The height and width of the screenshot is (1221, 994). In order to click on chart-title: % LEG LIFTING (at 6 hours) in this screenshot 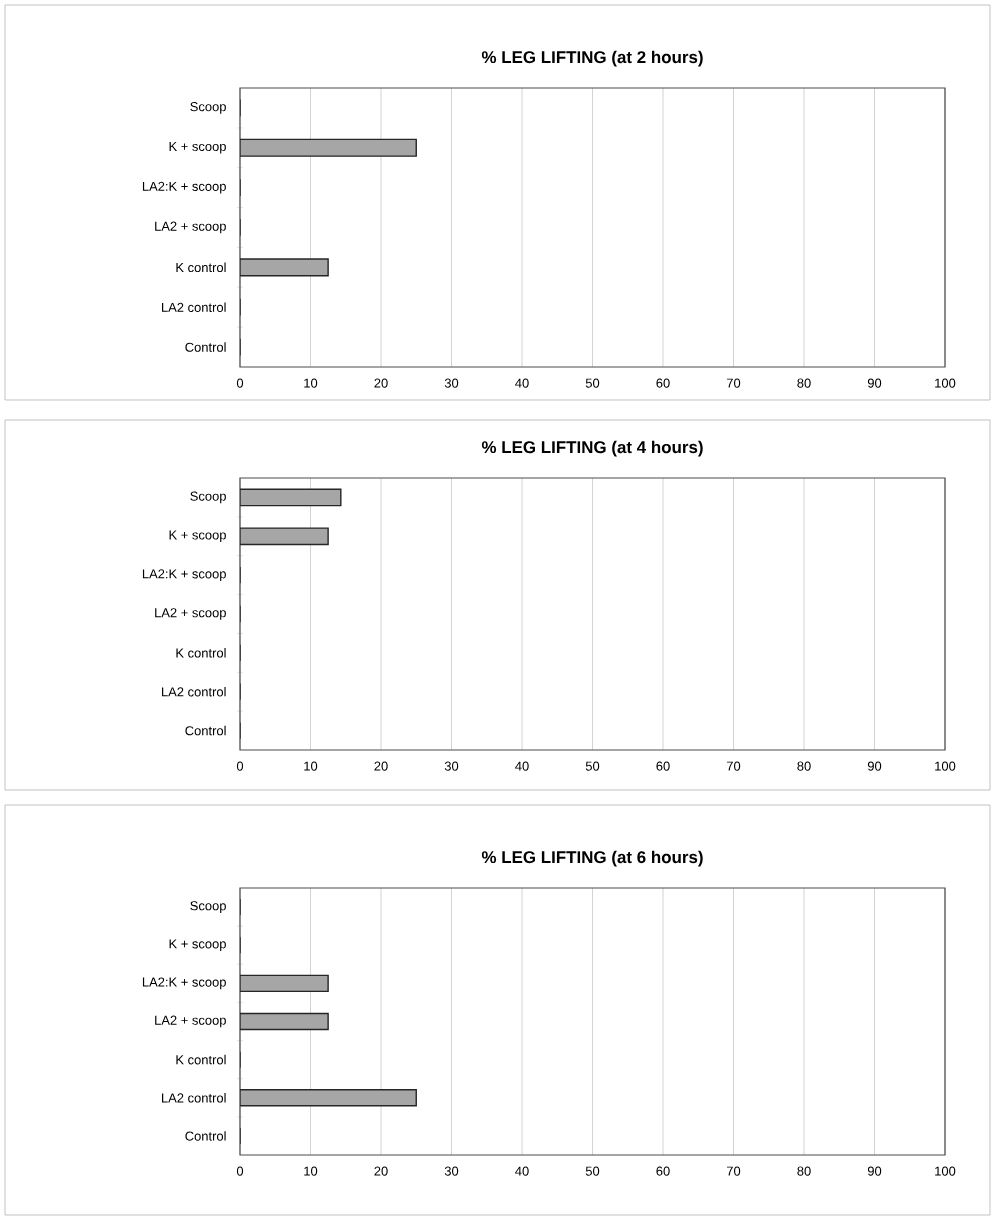, I will do `click(592, 858)`.